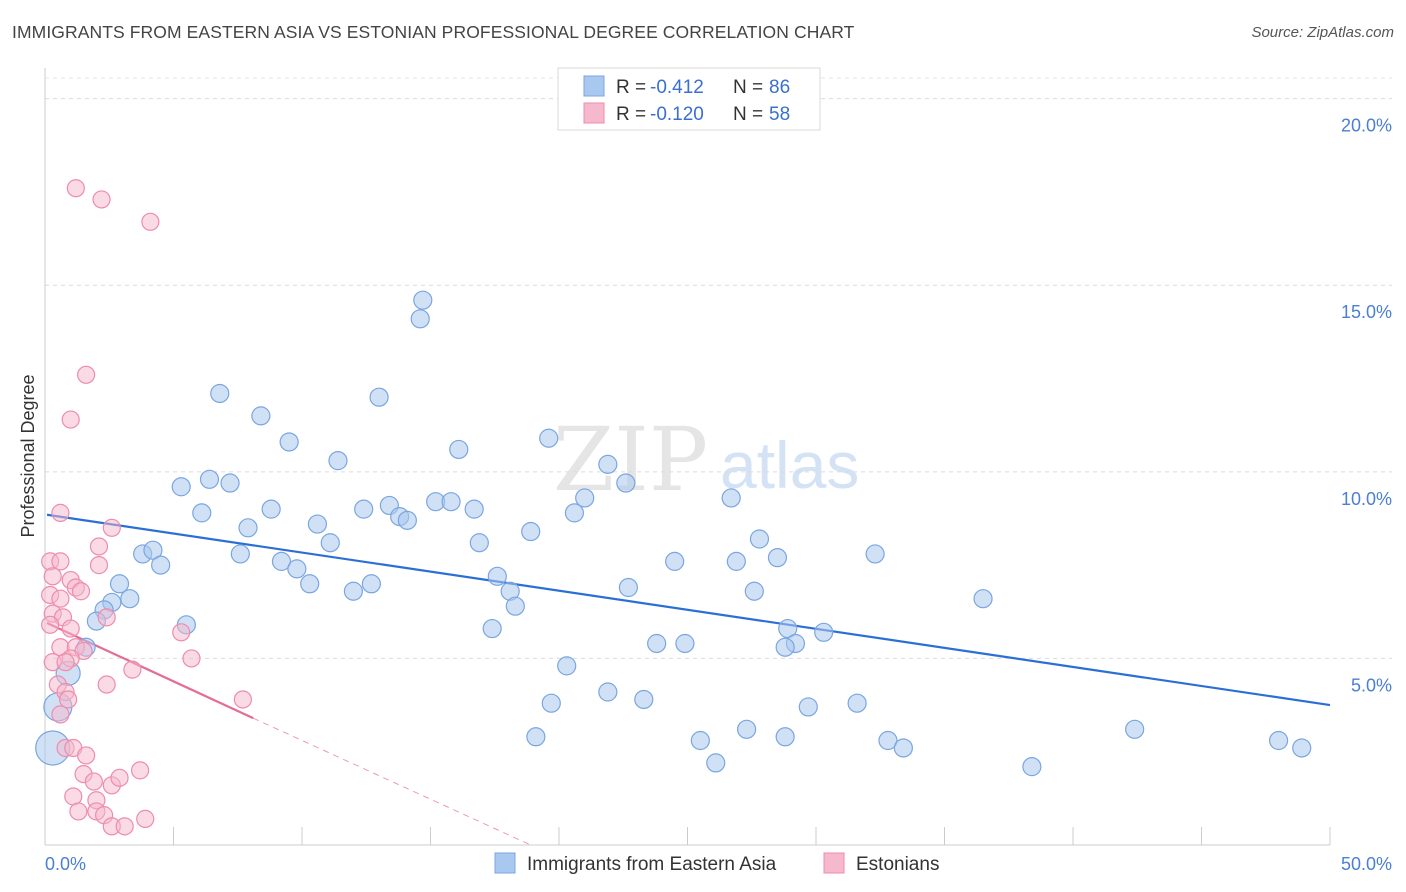  I want to click on legend-swatch-pink, so click(594, 113).